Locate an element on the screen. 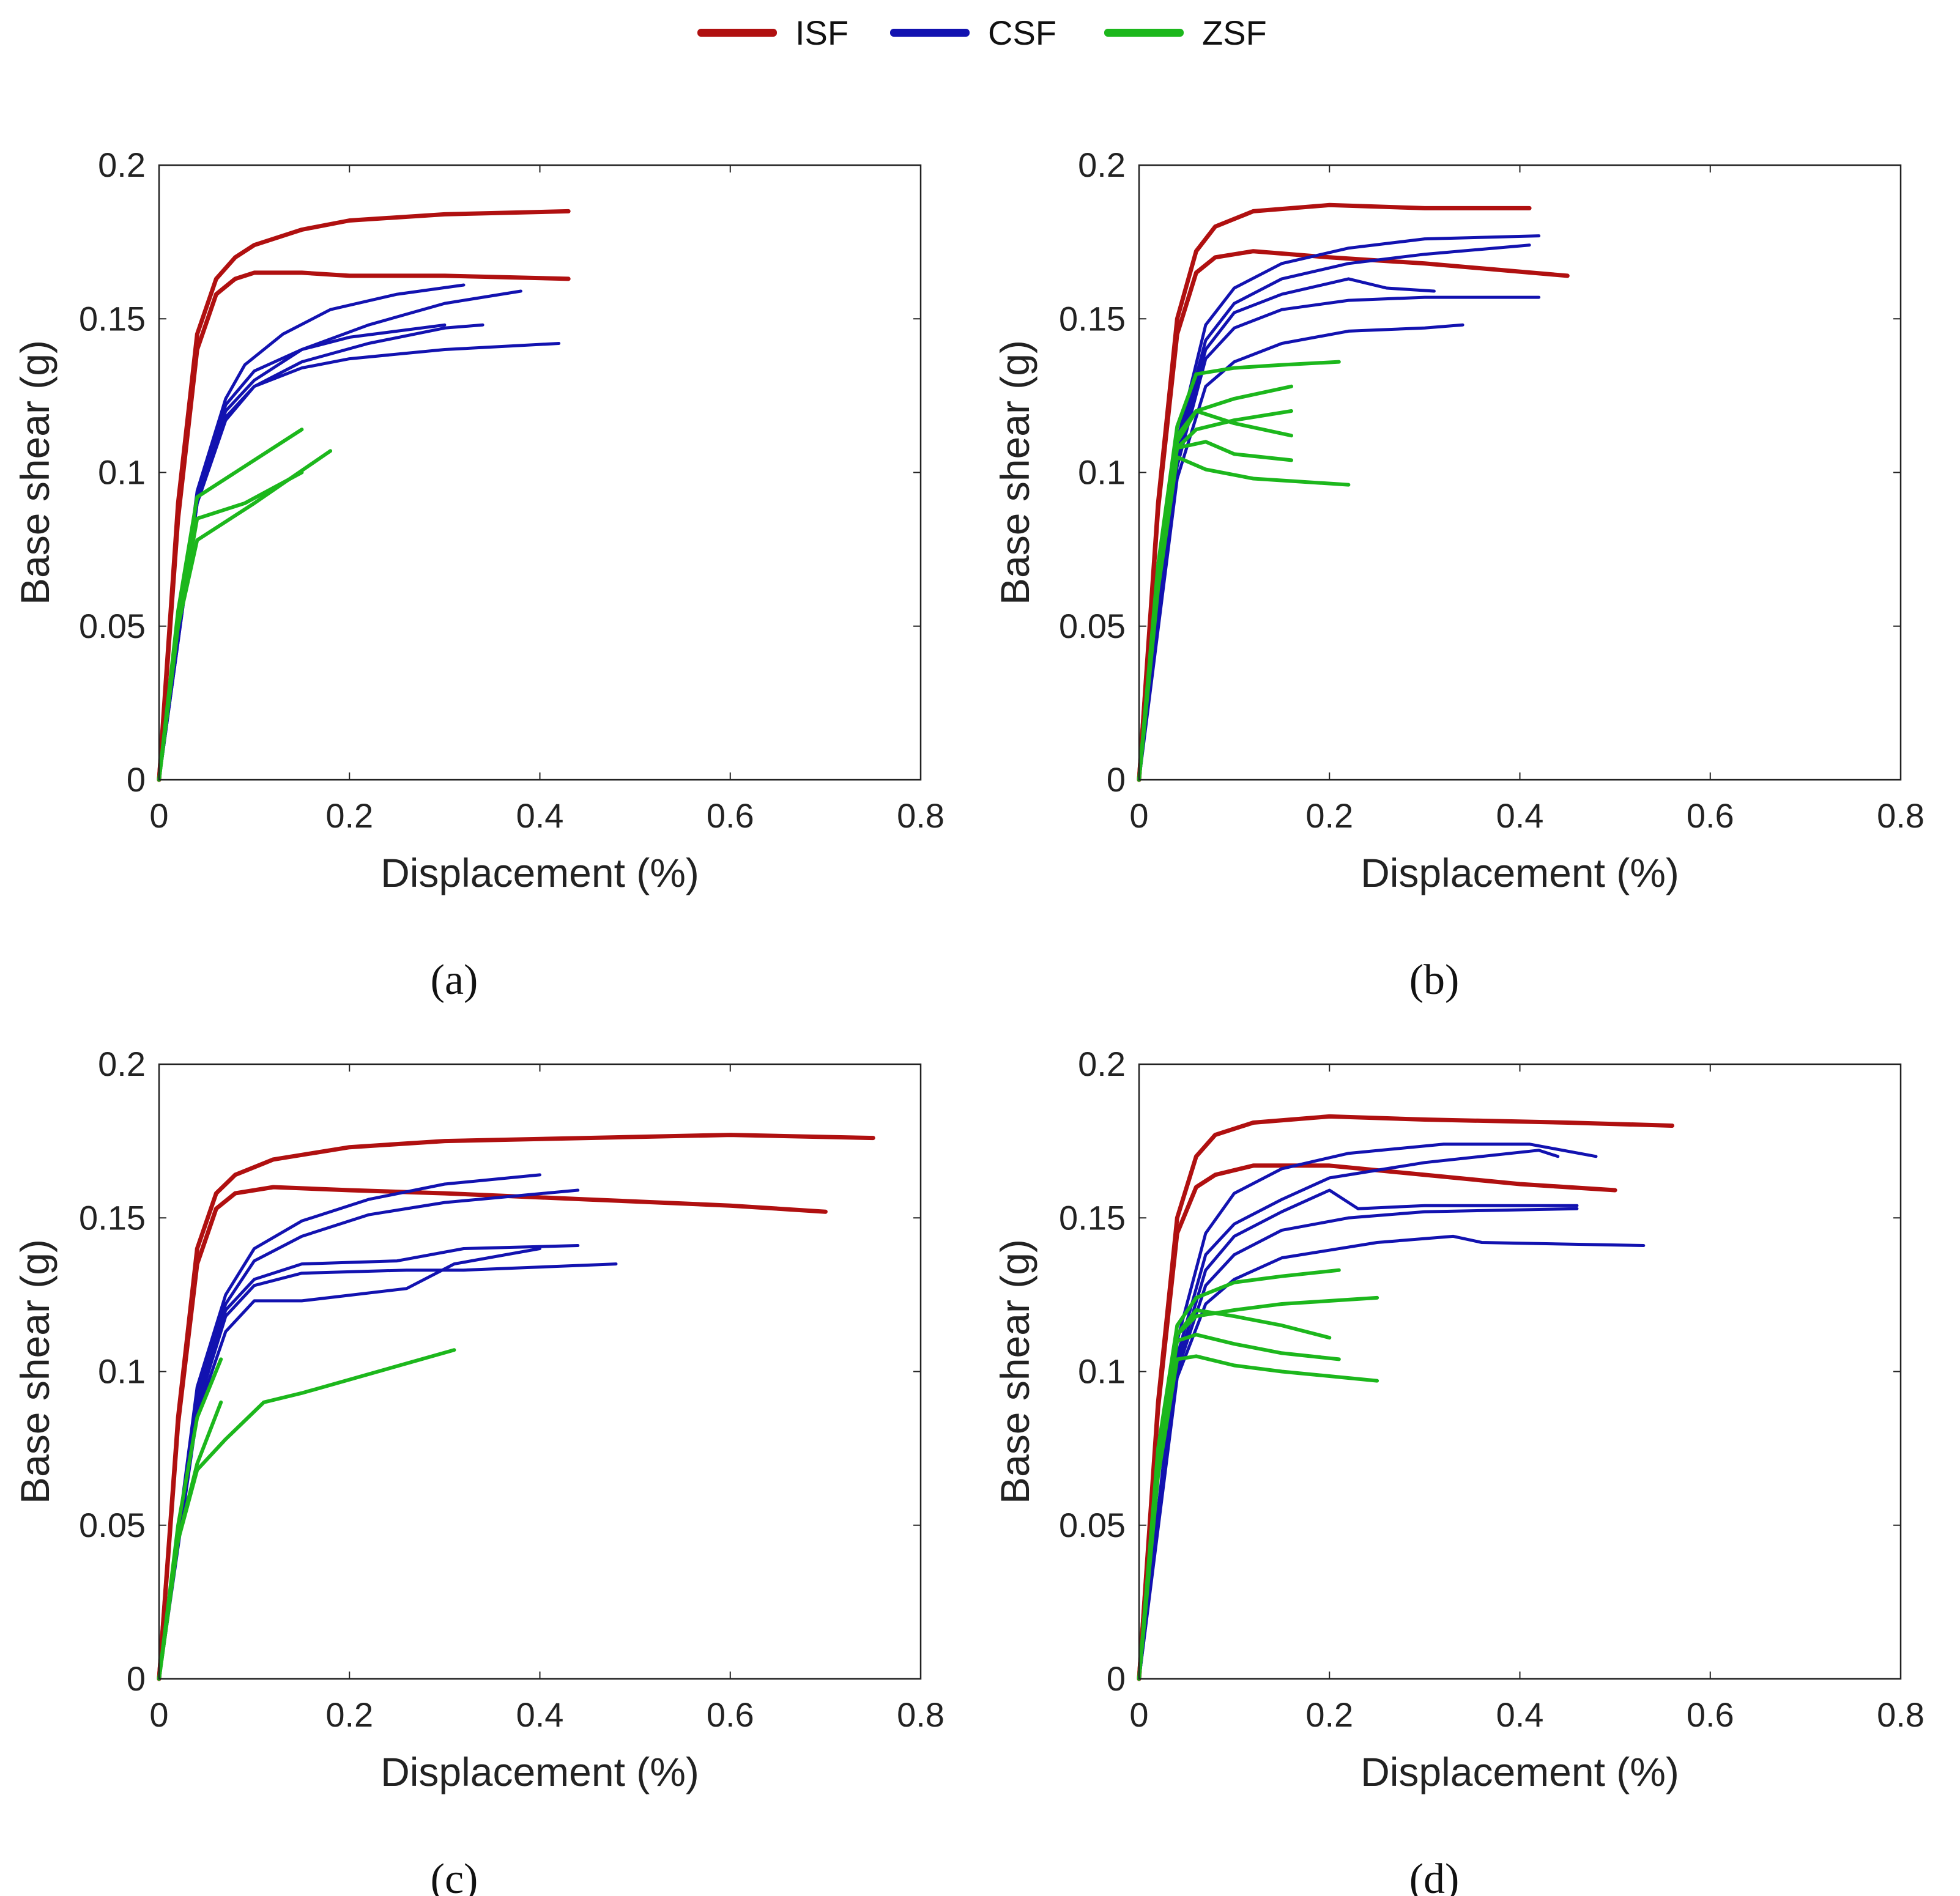 This screenshot has width=1960, height=1896. legend-item-isf: ISF is located at coordinates (773, 32).